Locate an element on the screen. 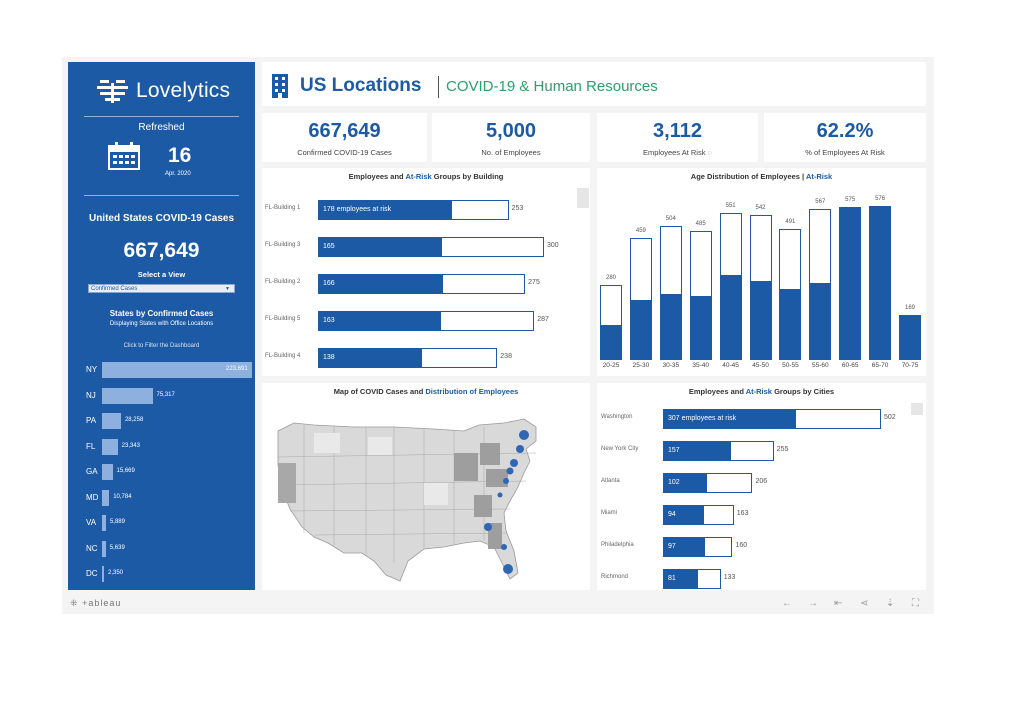  bar-category-label: Atlanta is located at coordinates (610, 481).